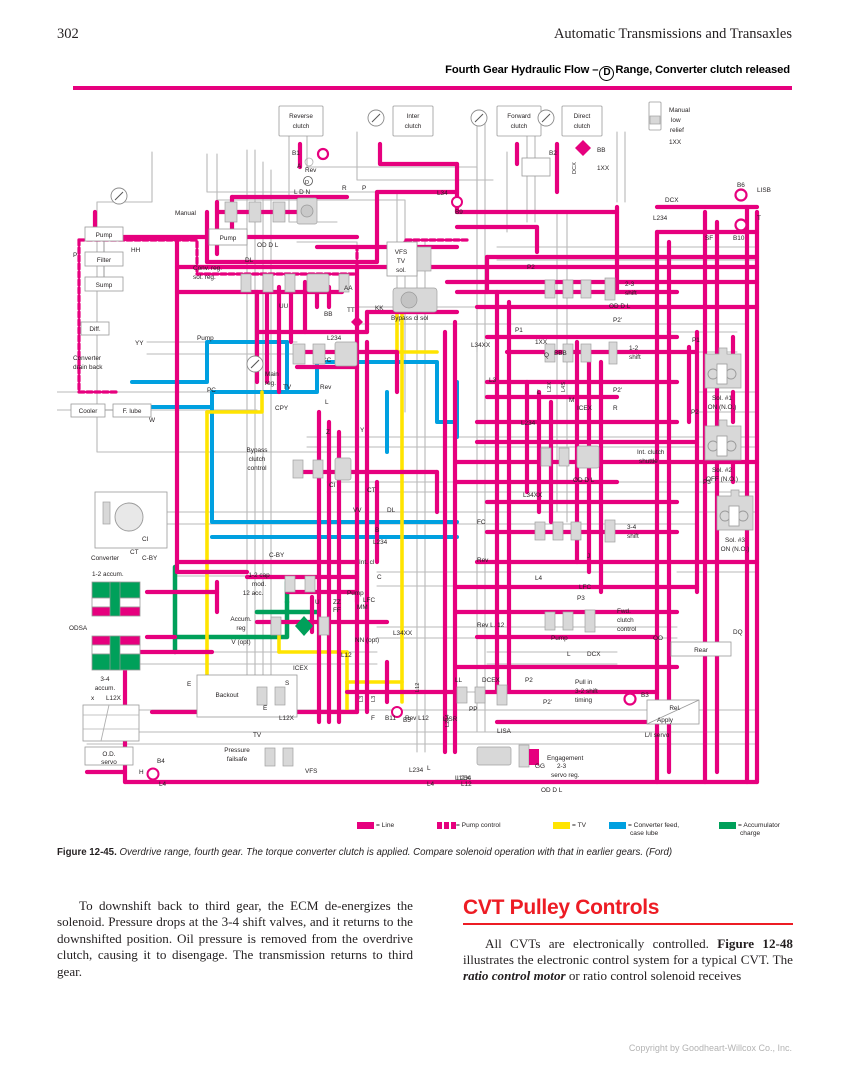 This screenshot has height=1087, width=849. Describe the element at coordinates (710, 1048) in the screenshot. I see `copyright-notice: Copyright by Goodheart-Willcox Co., Inc.` at that location.